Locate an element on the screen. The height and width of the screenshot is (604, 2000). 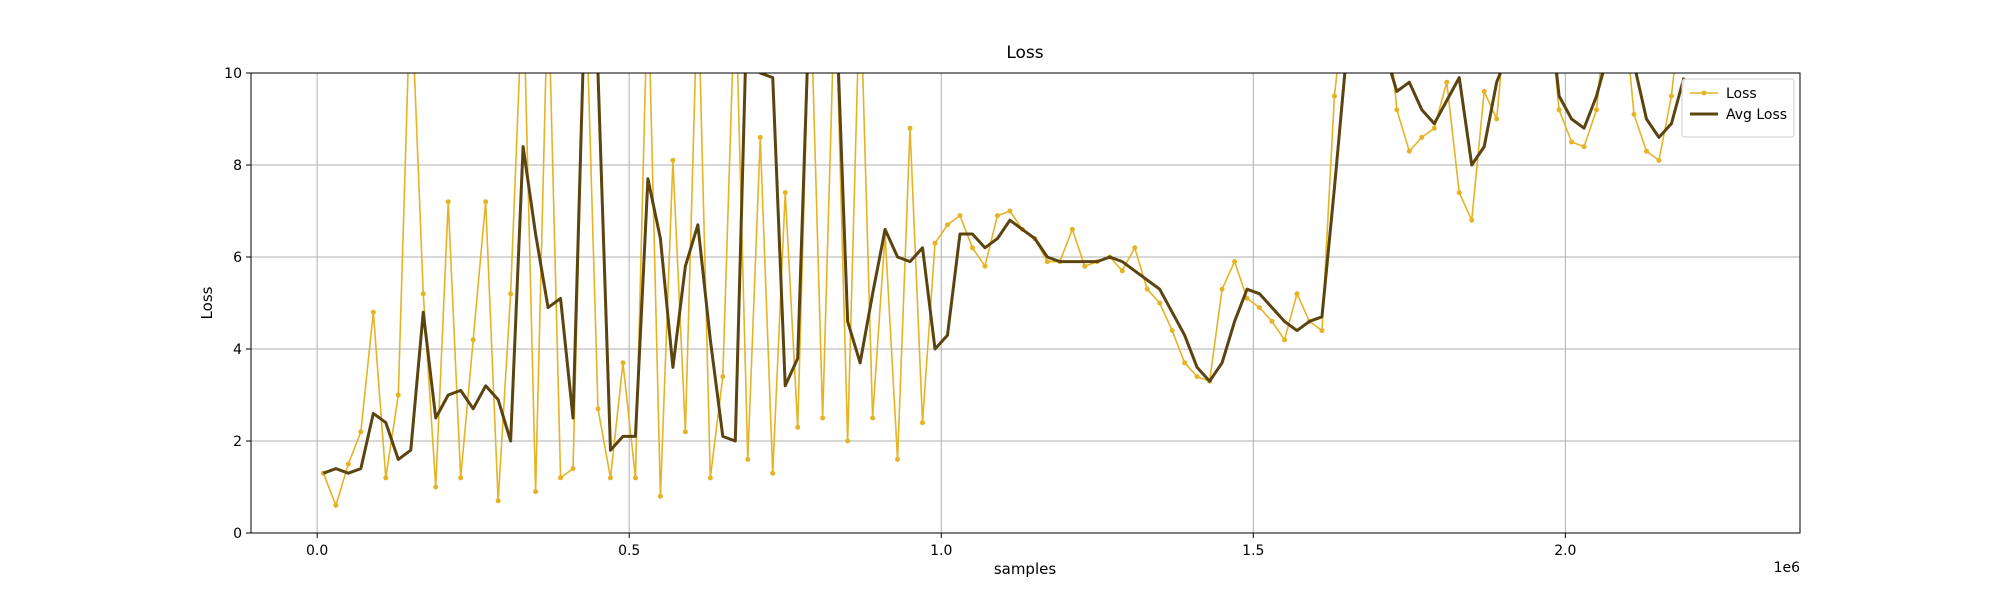
legend-label: Avg Loss is located at coordinates (1756, 115).